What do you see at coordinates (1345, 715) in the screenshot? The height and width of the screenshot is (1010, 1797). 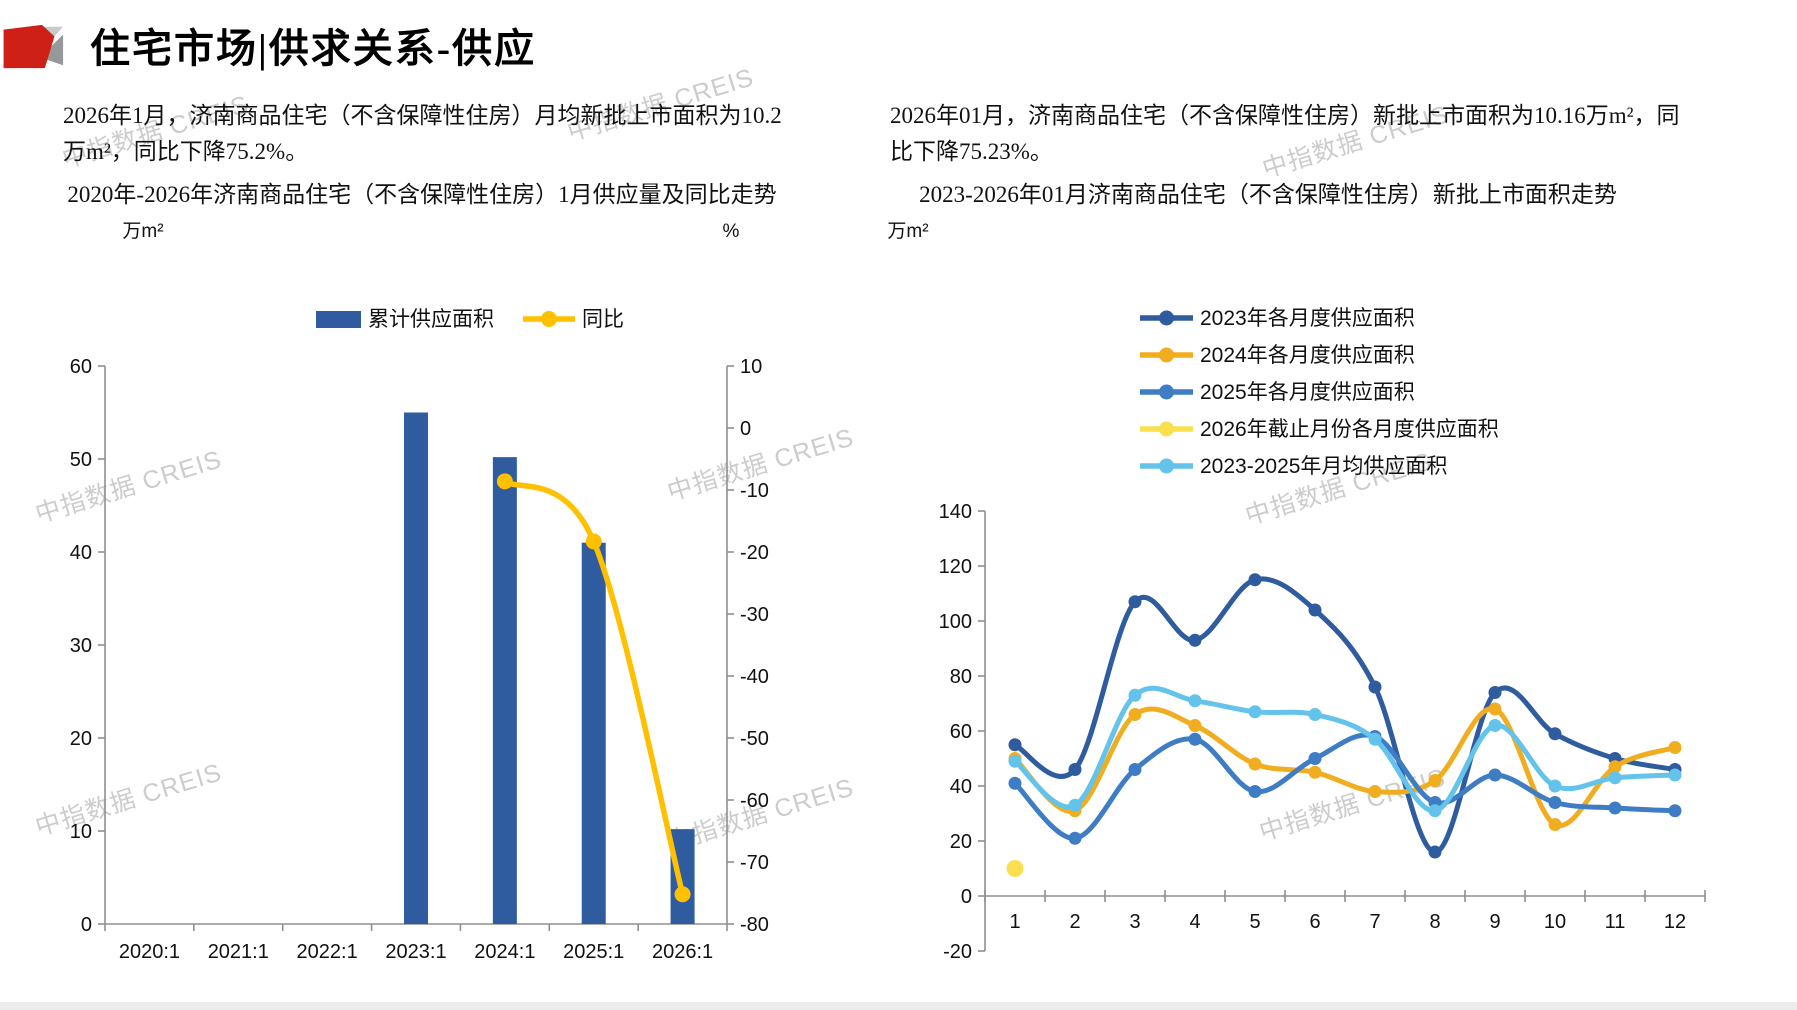 I see `series-line` at bounding box center [1345, 715].